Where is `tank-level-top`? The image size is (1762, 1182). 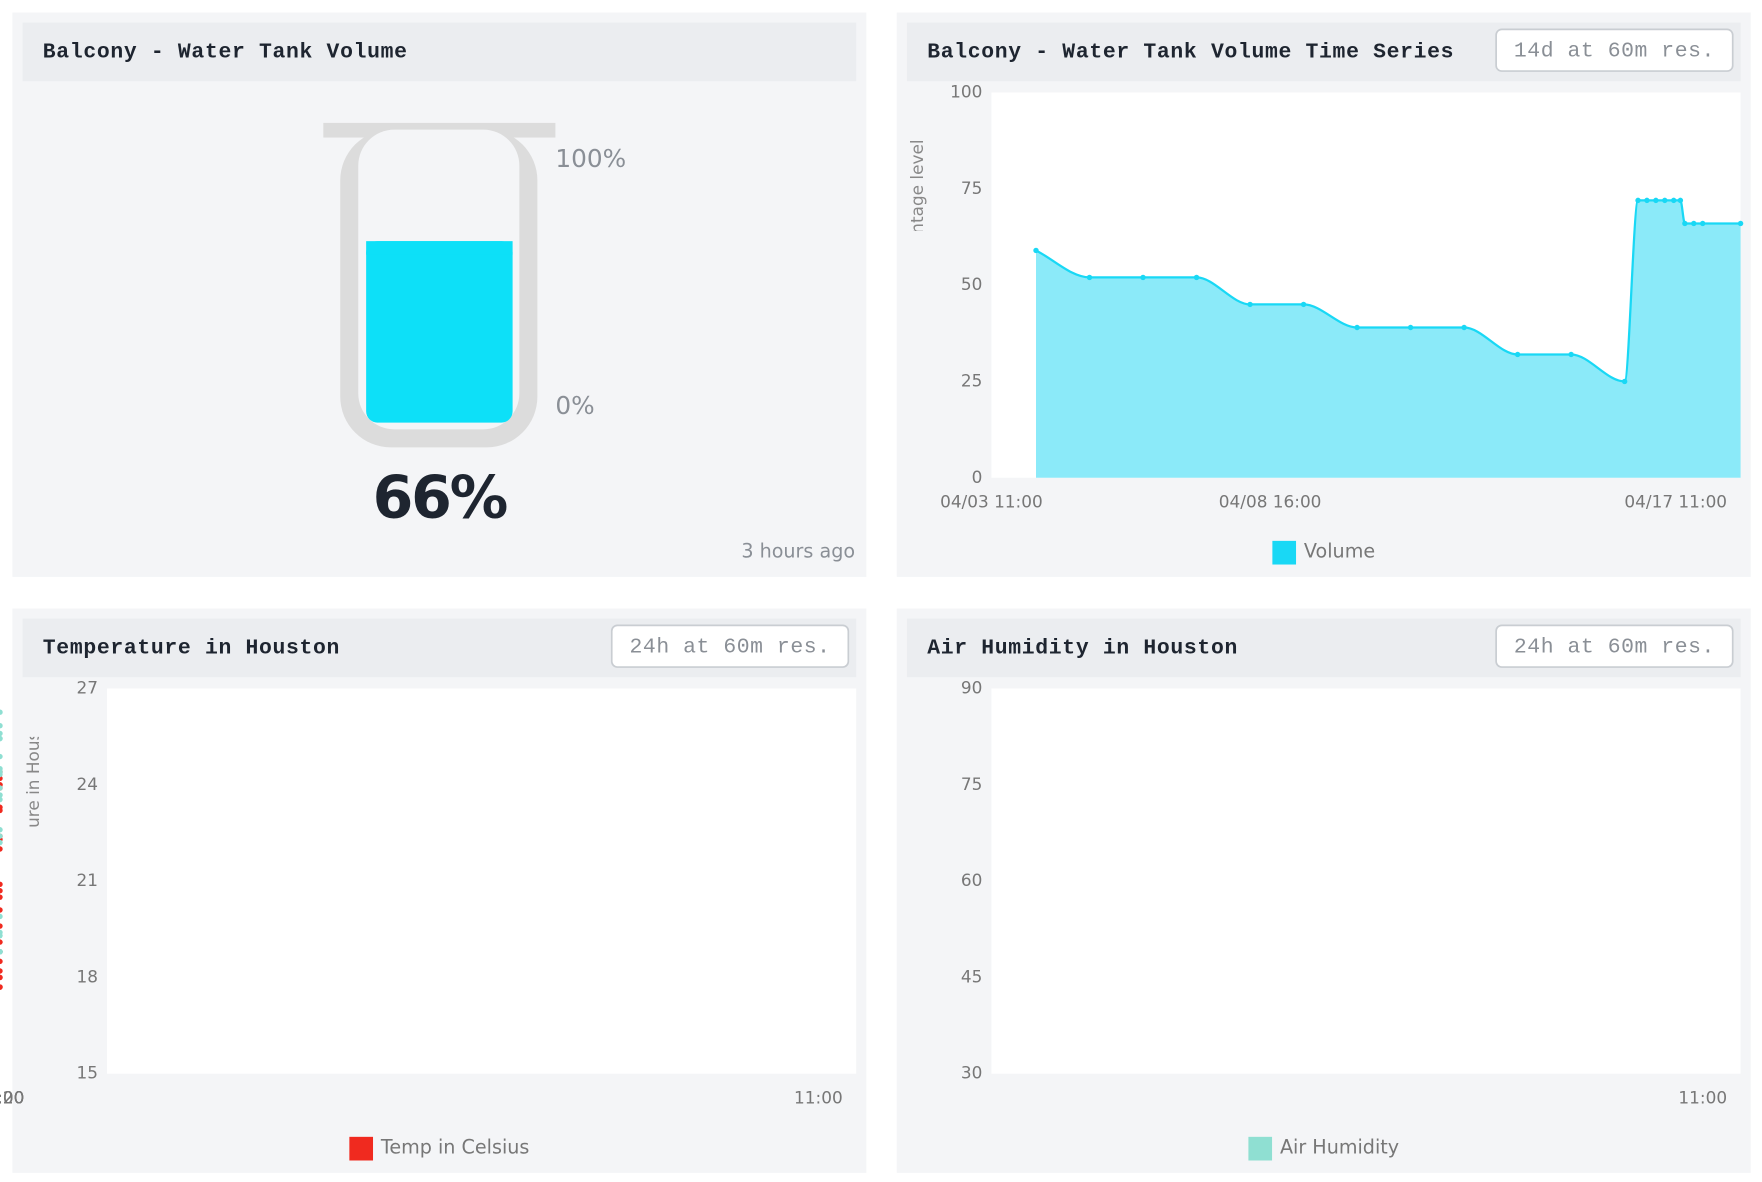 tank-level-top is located at coordinates (439, 248).